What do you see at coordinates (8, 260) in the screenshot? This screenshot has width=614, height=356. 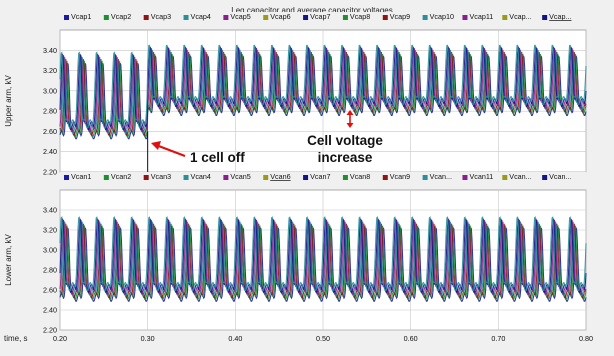 I see `y-axis-label: Lower arm, kV` at bounding box center [8, 260].